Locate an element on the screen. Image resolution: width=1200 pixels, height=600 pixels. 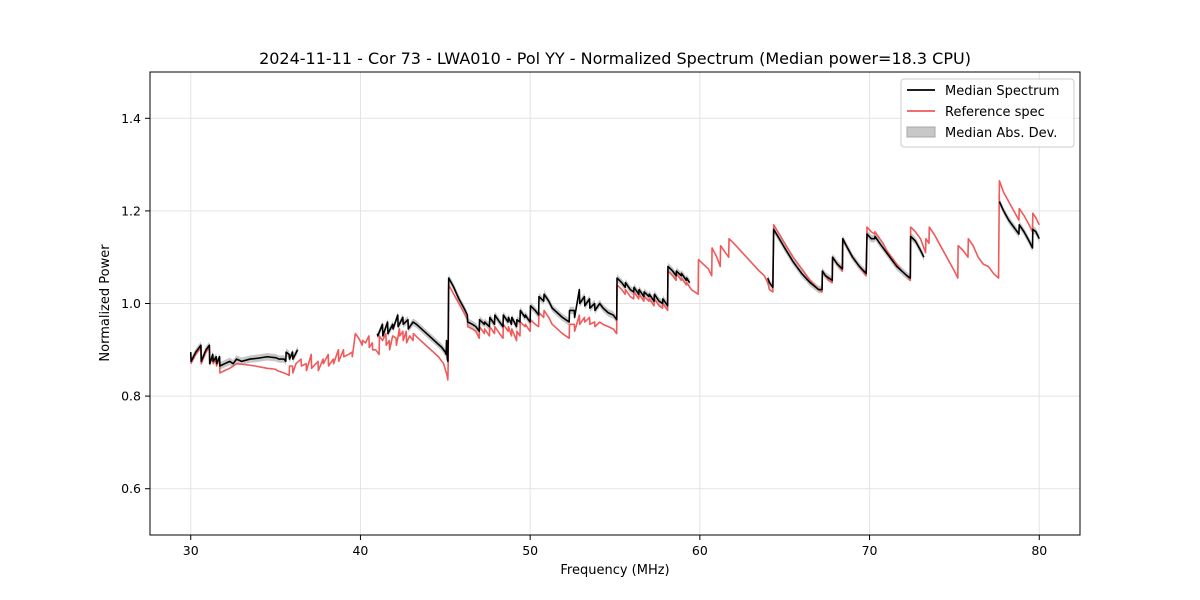
y-tick-label: 1.2 is located at coordinates (131, 210).